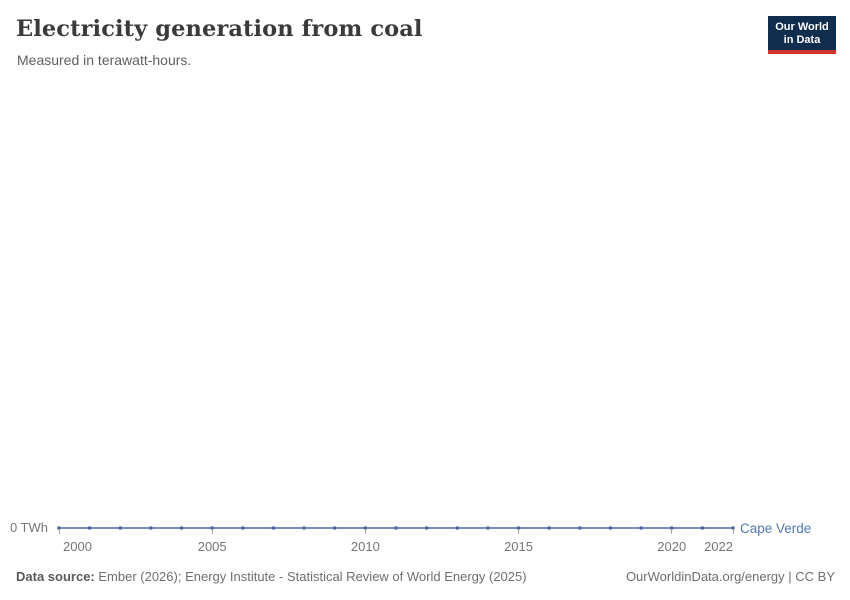  I want to click on x-axis-label-2010: 2010, so click(365, 546).